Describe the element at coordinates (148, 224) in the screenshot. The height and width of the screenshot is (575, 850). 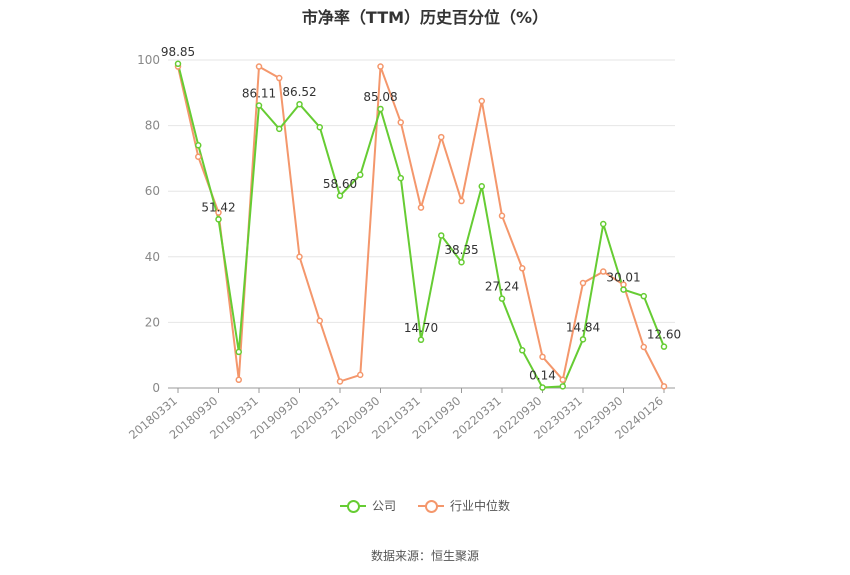
I see `y-axis-ticks: 0 20 40 60 80 100` at that location.